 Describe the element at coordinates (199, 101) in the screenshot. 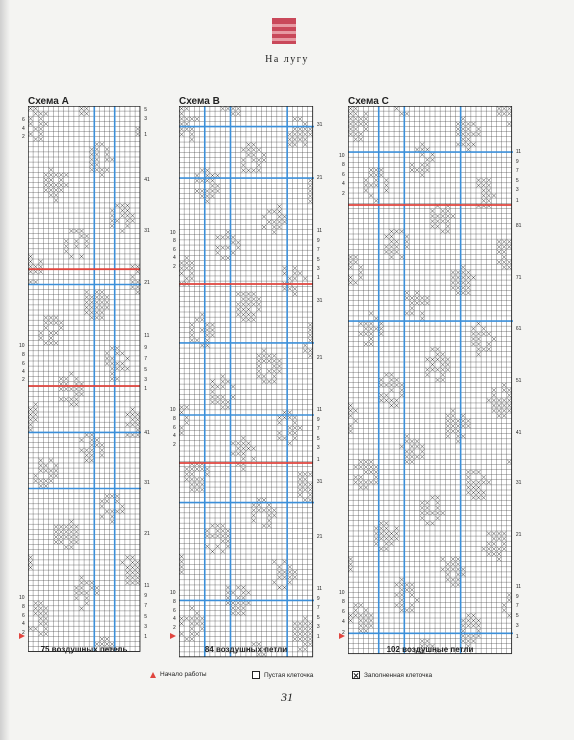

I see `scheme-b-title: Схема В` at that location.